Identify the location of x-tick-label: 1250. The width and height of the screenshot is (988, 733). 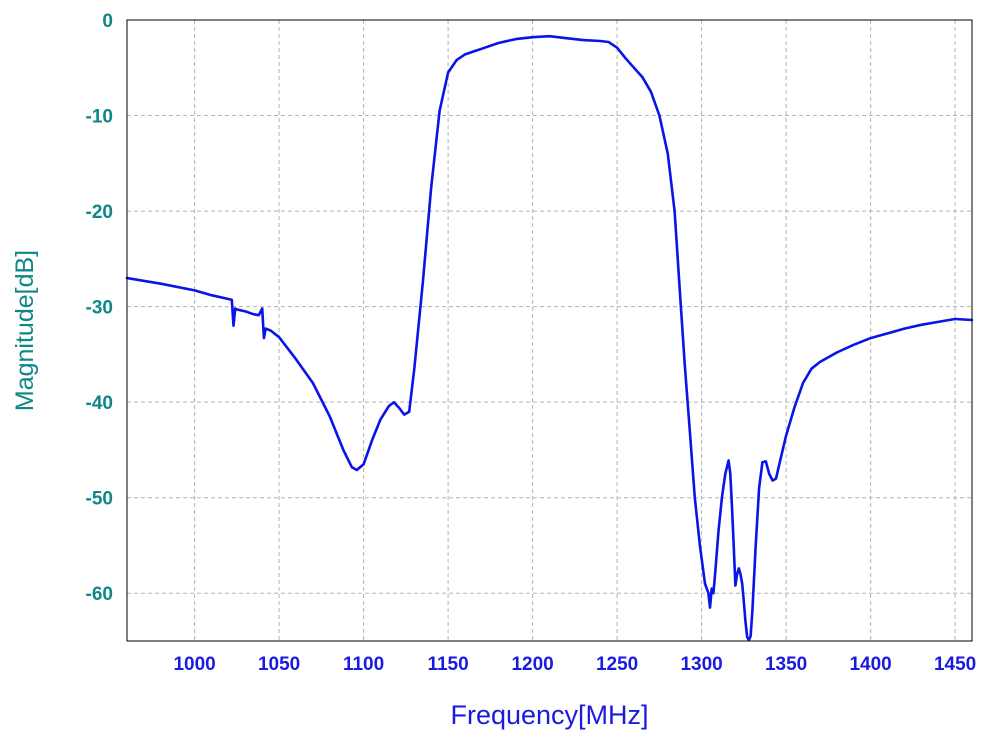
(617, 664).